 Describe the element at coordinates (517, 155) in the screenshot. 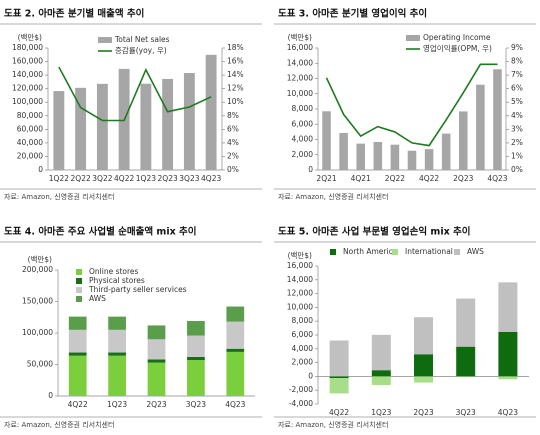

I see `y2-tick-label: 1%` at that location.